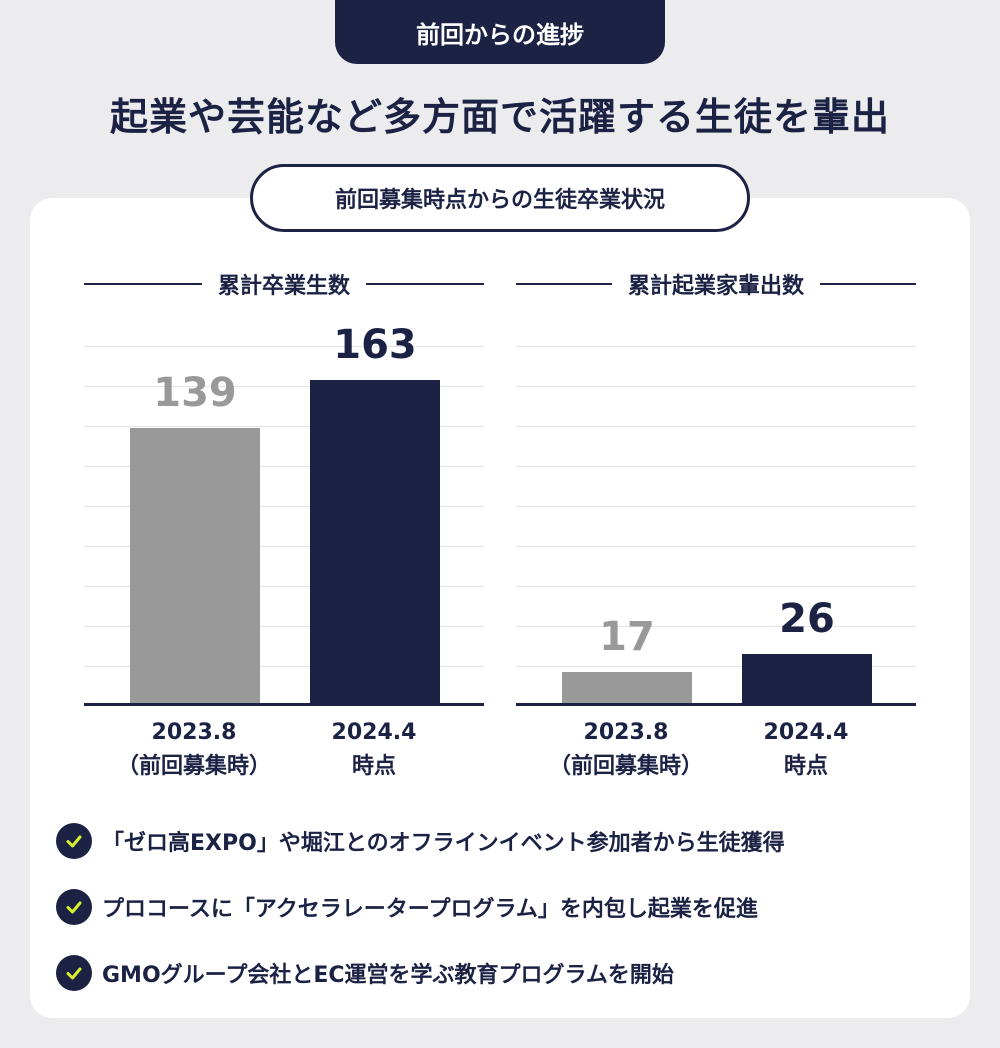 The width and height of the screenshot is (1000, 1048). What do you see at coordinates (388, 975) in the screenshot?
I see `bullet-text: GMOグループ会社とEC運営を学ぶ教育プログラムを開始` at bounding box center [388, 975].